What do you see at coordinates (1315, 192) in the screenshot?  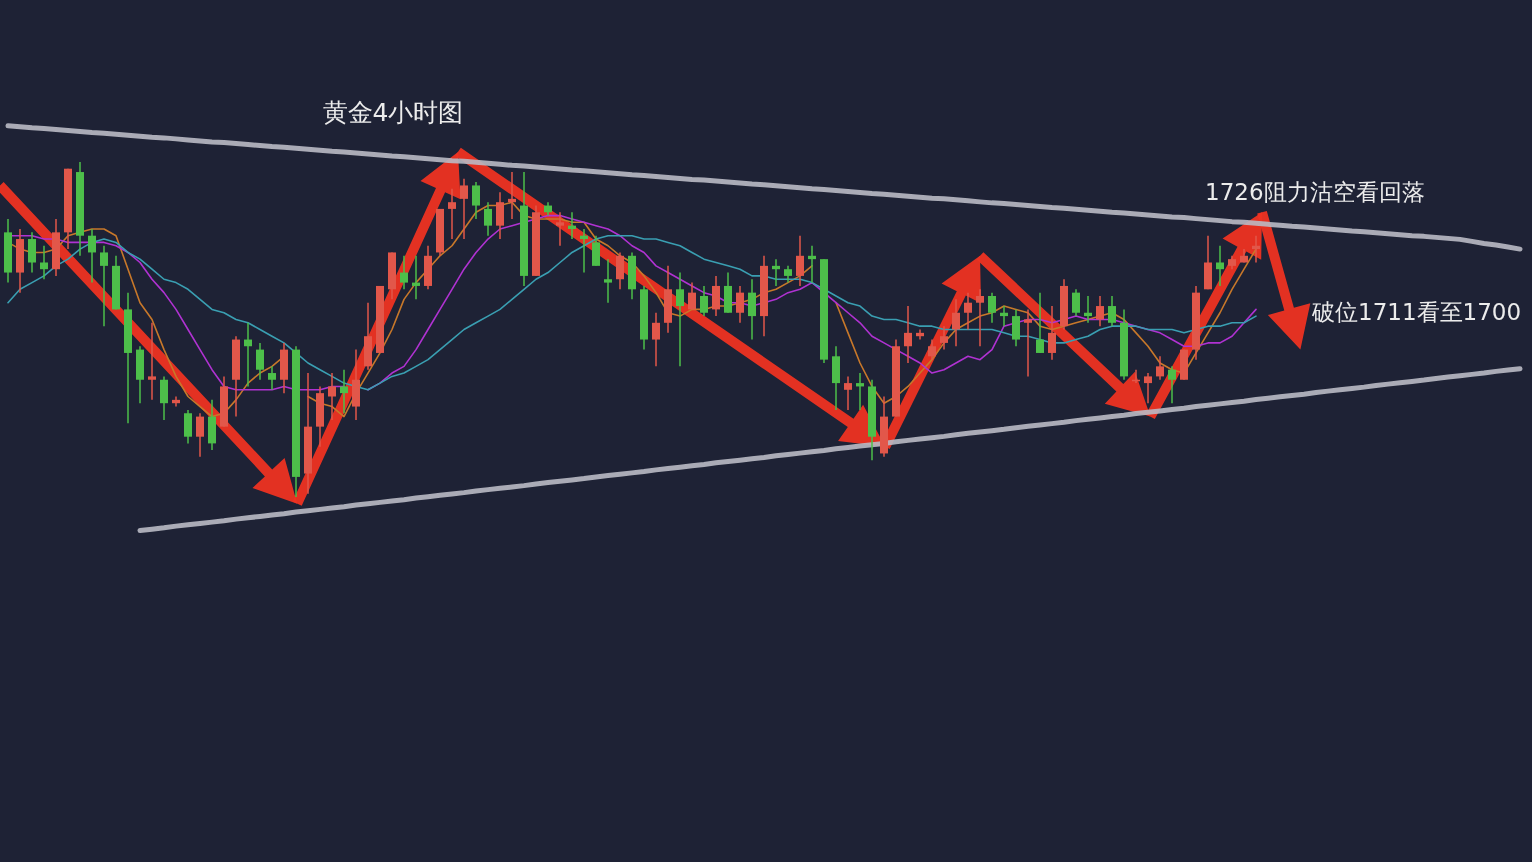 I see `annotation: 1726阻力沽空看回落` at bounding box center [1315, 192].